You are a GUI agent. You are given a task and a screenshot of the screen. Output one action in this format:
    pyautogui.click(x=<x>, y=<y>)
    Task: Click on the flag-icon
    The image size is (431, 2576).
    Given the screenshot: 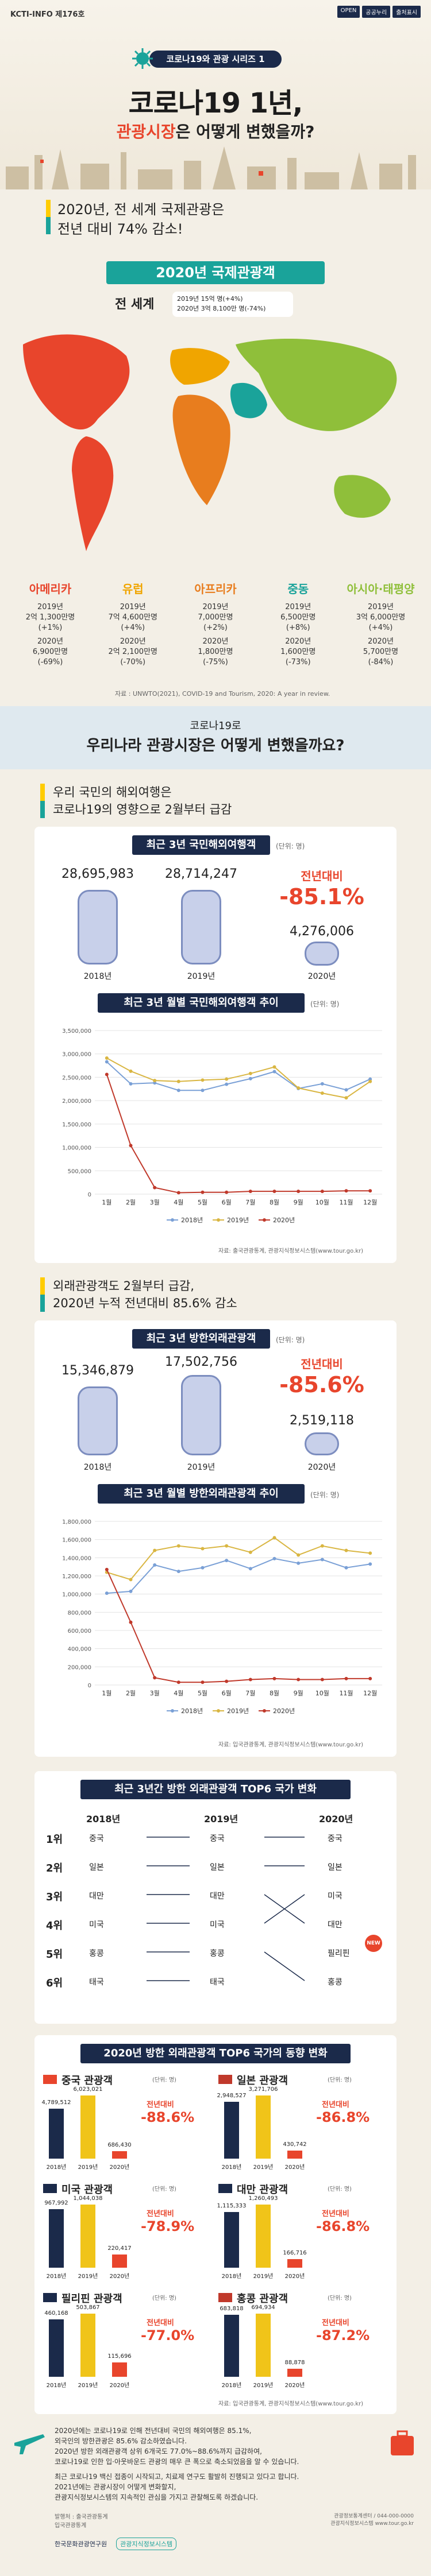 What is the action you would take?
    pyautogui.click(x=225, y=2297)
    